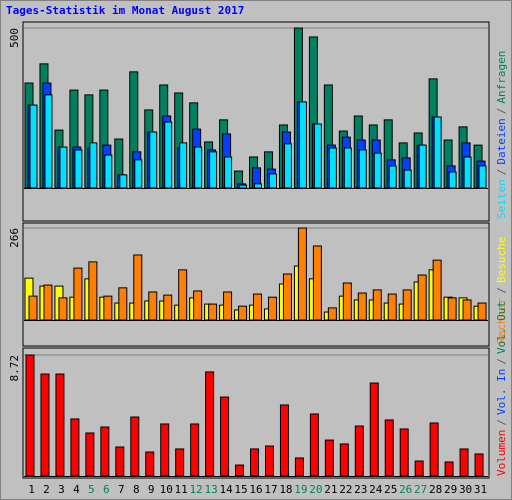 The image size is (512, 500). I want to click on x-tick-label: 28, so click(435, 489).